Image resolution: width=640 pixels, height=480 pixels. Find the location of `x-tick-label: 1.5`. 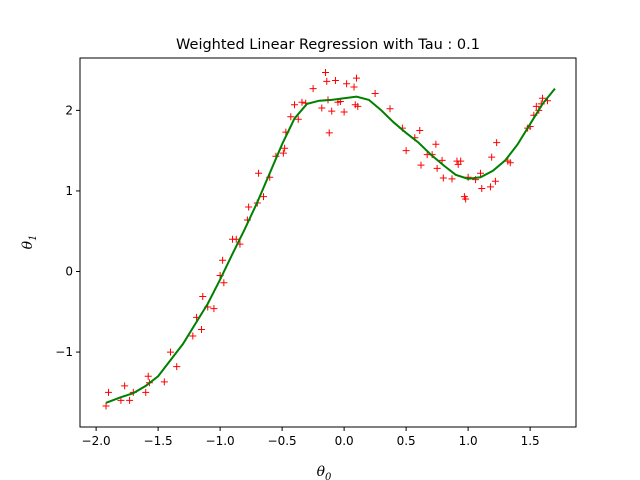

x-tick-label: 1.5 is located at coordinates (530, 441).